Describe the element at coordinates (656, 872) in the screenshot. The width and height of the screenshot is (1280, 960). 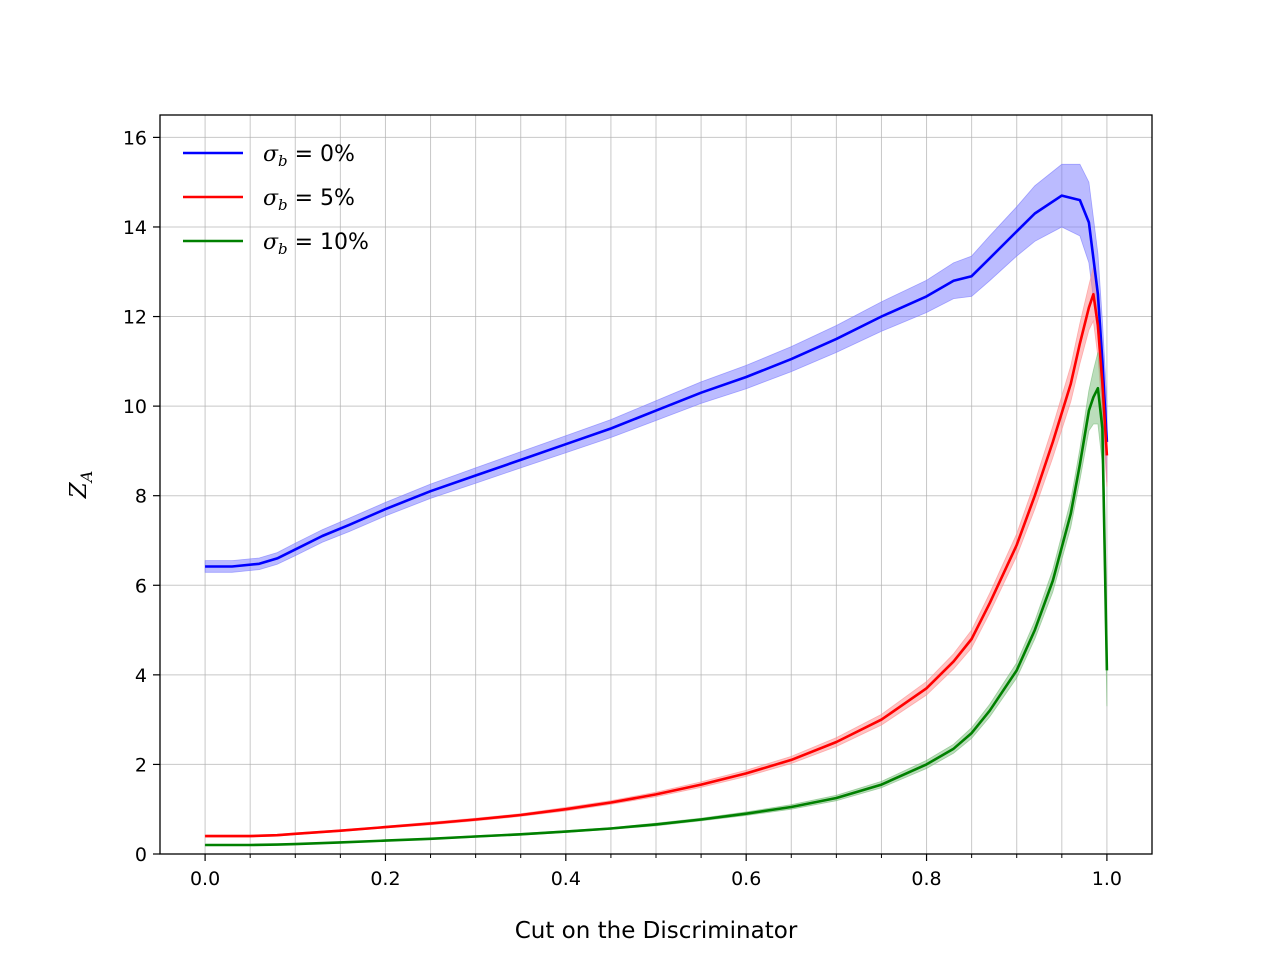
I see `x-axis-ticks: 0.0 0.2 0.4 0.6 0.8 1.0` at that location.